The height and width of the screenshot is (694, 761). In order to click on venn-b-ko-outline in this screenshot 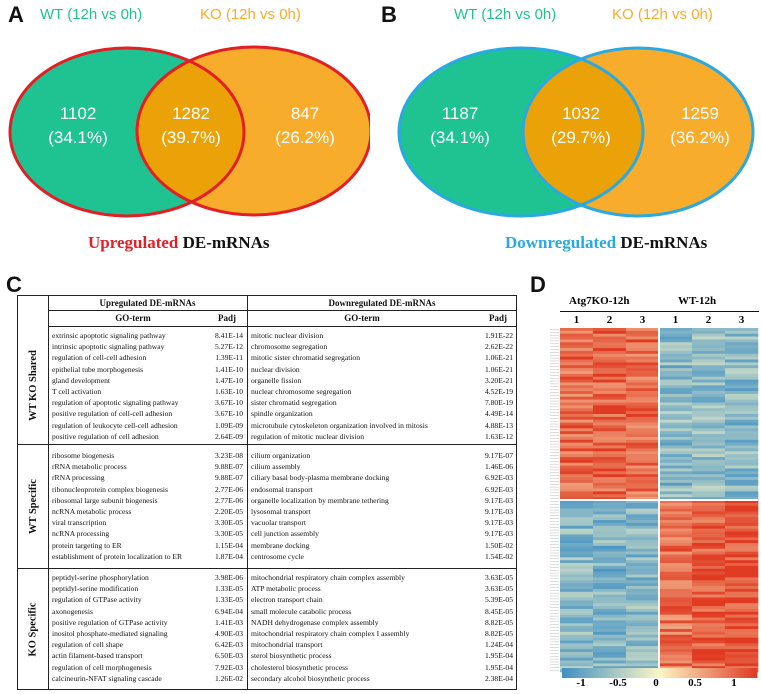, I will do `click(638, 132)`.